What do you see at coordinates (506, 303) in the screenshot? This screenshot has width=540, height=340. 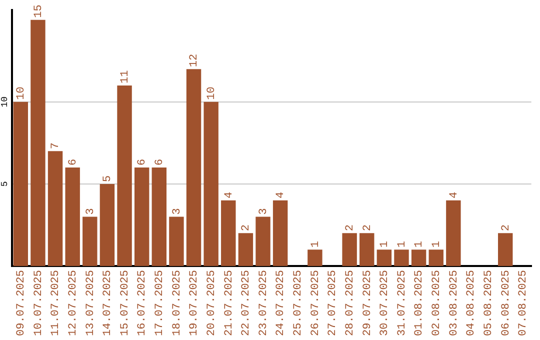 I see `x-tick-label: 06.08.2025` at bounding box center [506, 303].